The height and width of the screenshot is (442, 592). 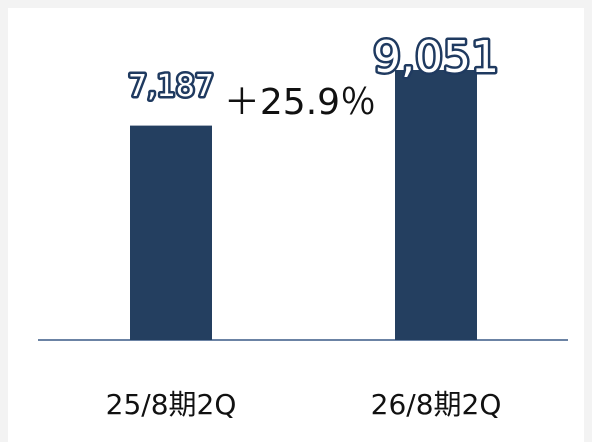 What do you see at coordinates (171, 86) in the screenshot?
I see `value-label: 7,187` at bounding box center [171, 86].